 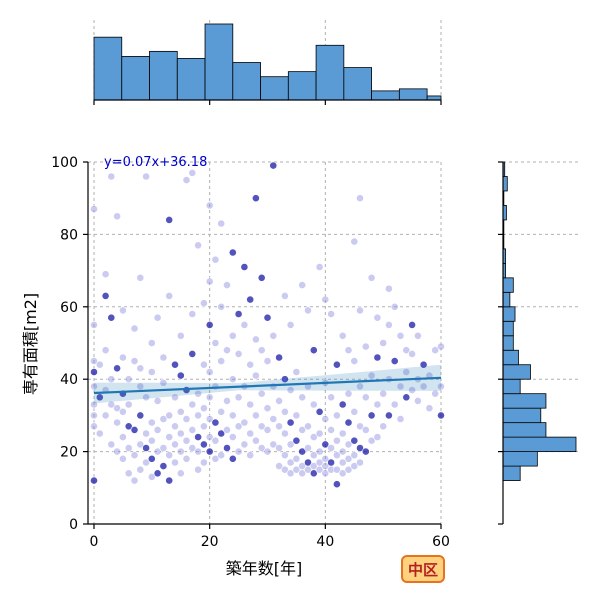 I want to click on region-badge-label: 中区, so click(x=423, y=570).